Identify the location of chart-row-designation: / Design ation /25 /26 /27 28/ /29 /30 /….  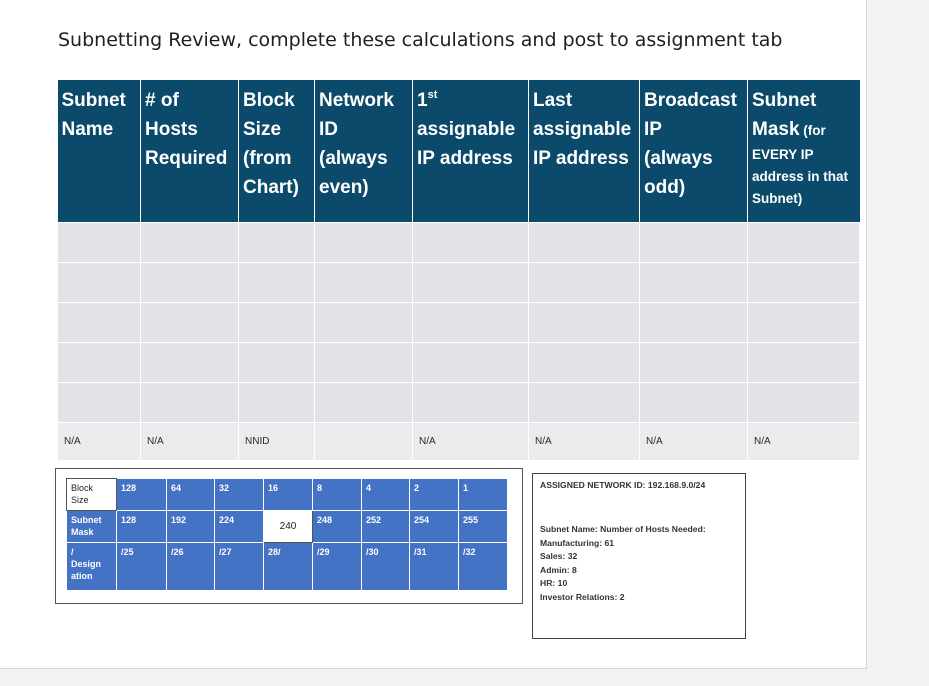
(287, 566).